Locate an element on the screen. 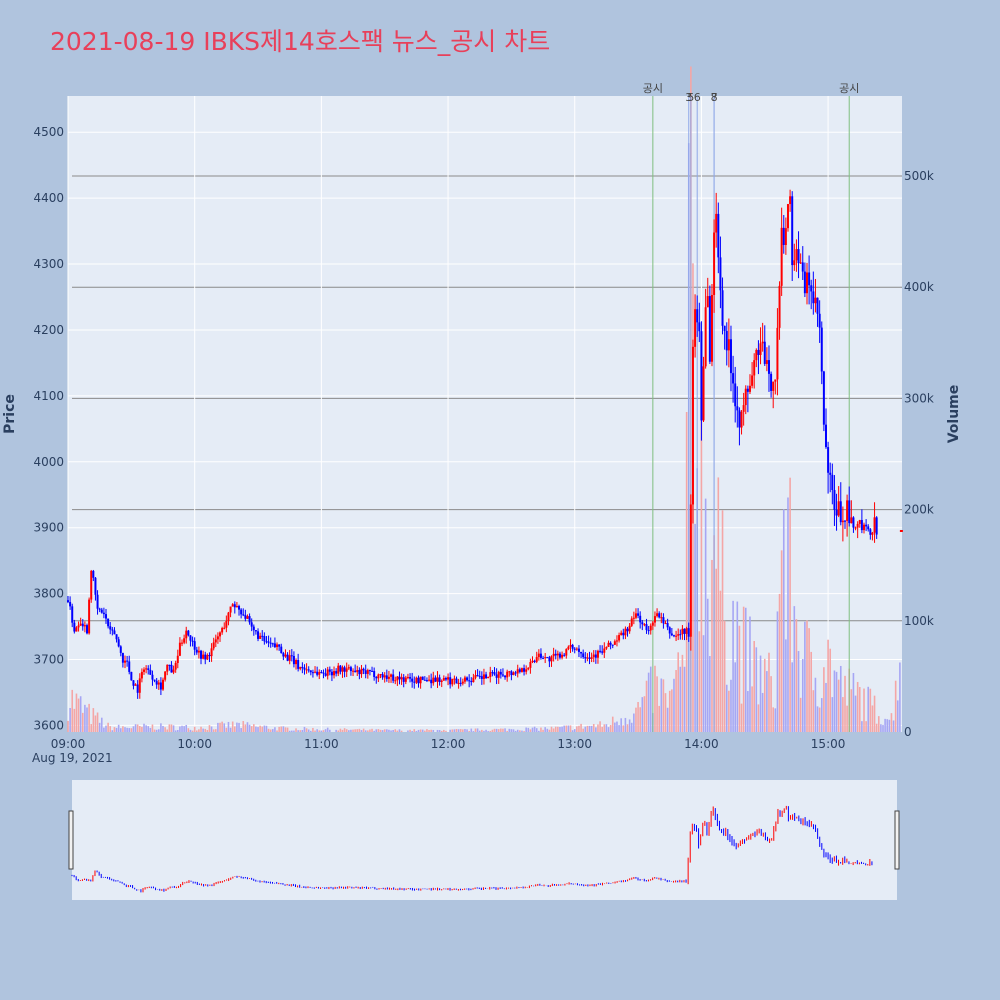 The height and width of the screenshot is (1000, 1000). annotation-label: 6 is located at coordinates (697, 97).